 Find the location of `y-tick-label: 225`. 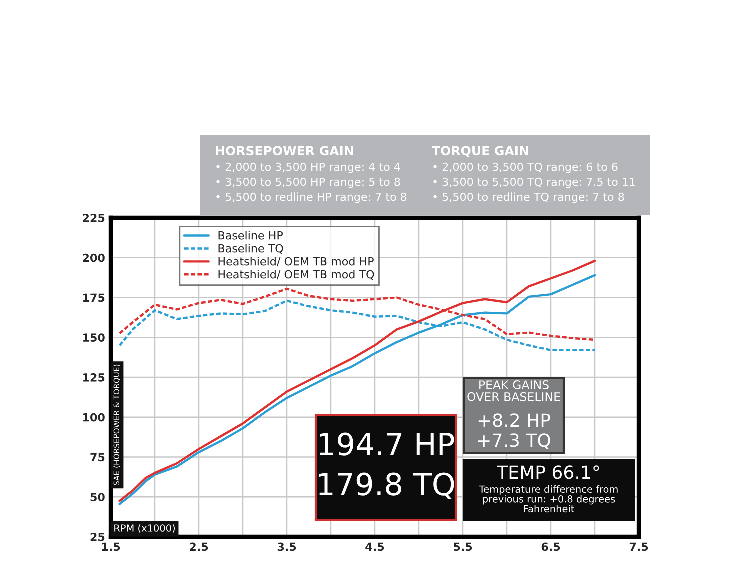

y-tick-label: 225 is located at coordinates (94, 218).